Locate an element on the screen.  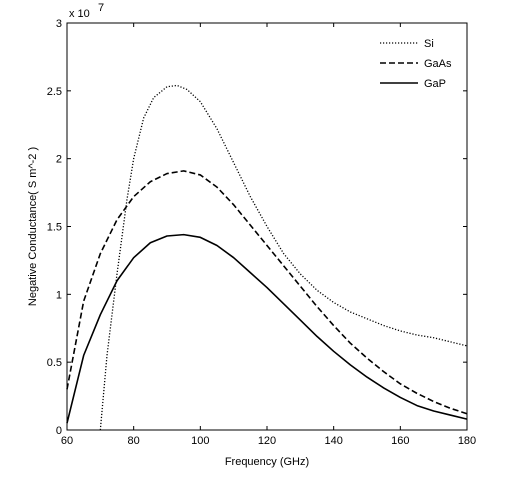
x-tick-label: 60 is located at coordinates (67, 441).